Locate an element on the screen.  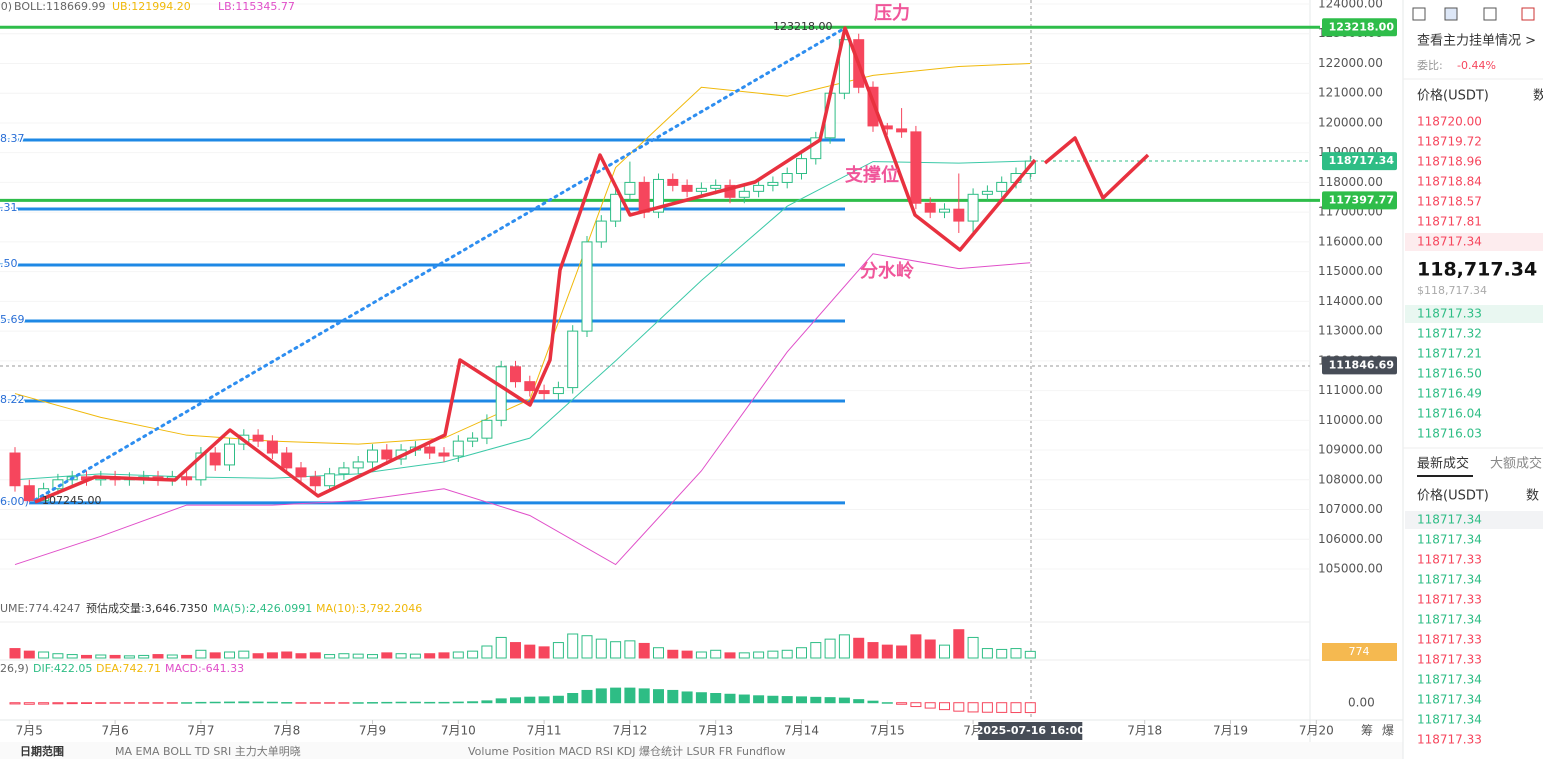
bid-price: 118716.50 is located at coordinates (1449, 374).